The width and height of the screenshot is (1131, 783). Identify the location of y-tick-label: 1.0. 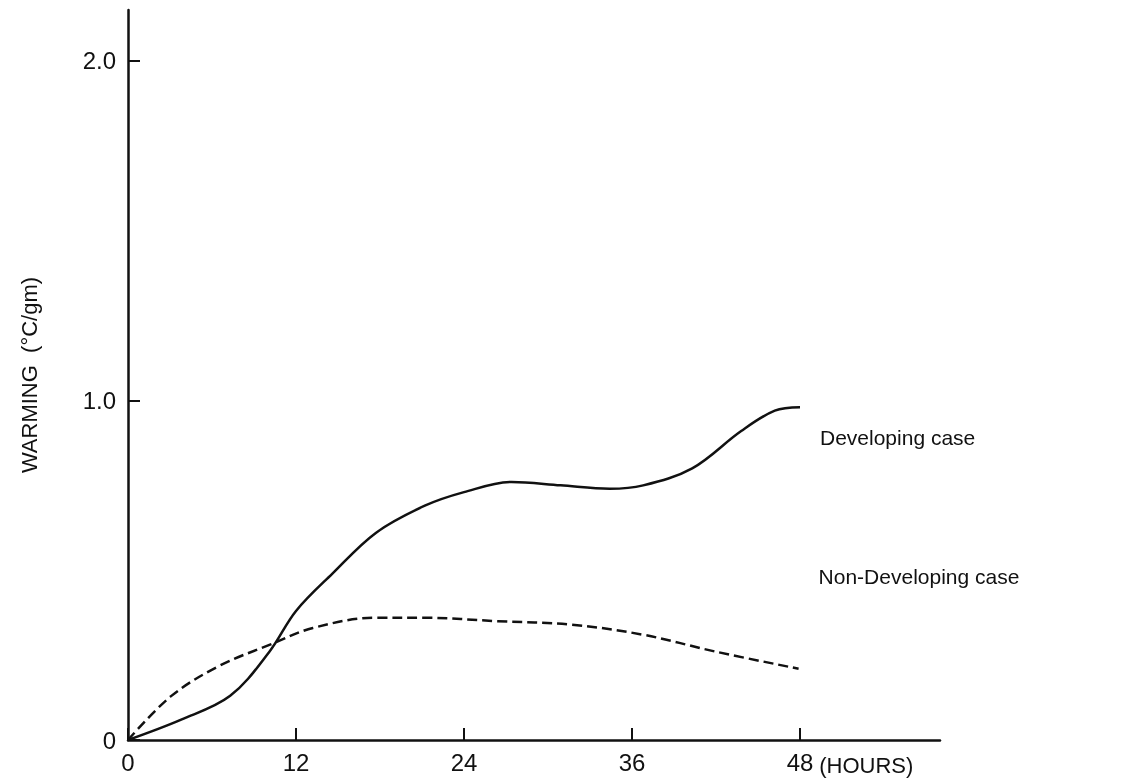
(99, 400).